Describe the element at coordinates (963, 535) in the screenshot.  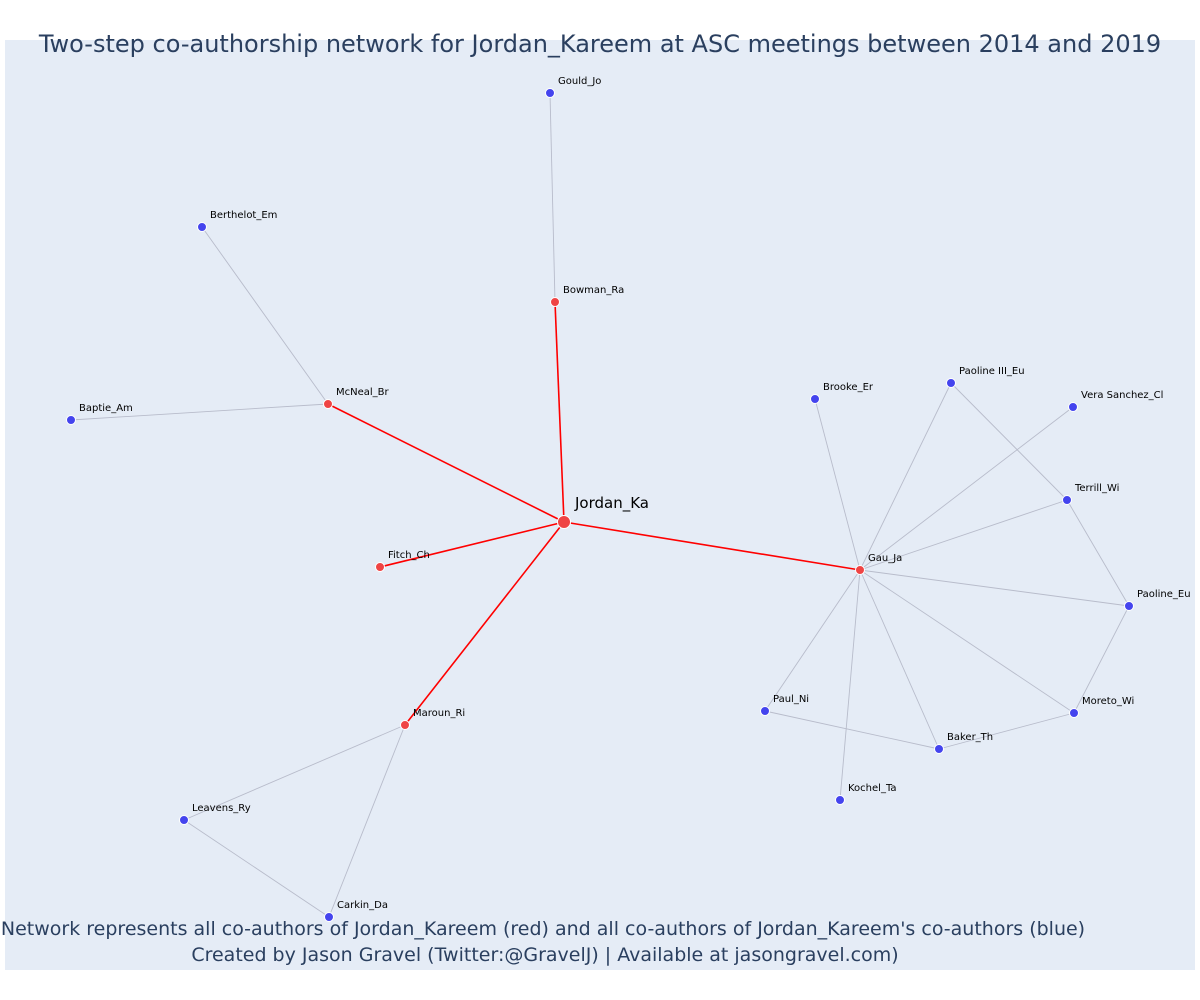
I see `edge-Gau_Ja-Terrill_Wi` at that location.